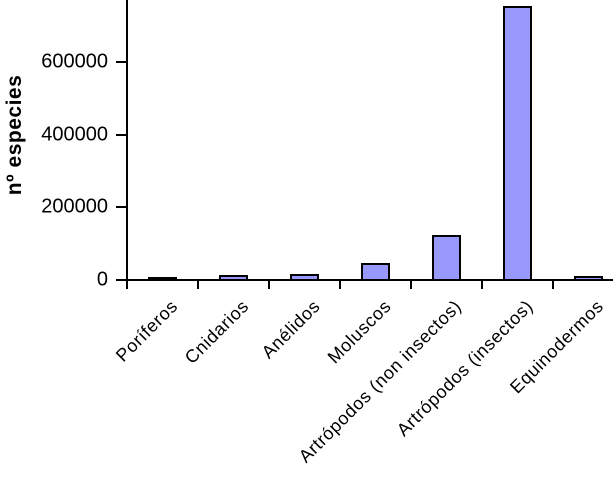 This screenshot has width=613, height=493. Describe the element at coordinates (446, 258) in the screenshot. I see `bar-artr-podos-non-insectos` at that location.